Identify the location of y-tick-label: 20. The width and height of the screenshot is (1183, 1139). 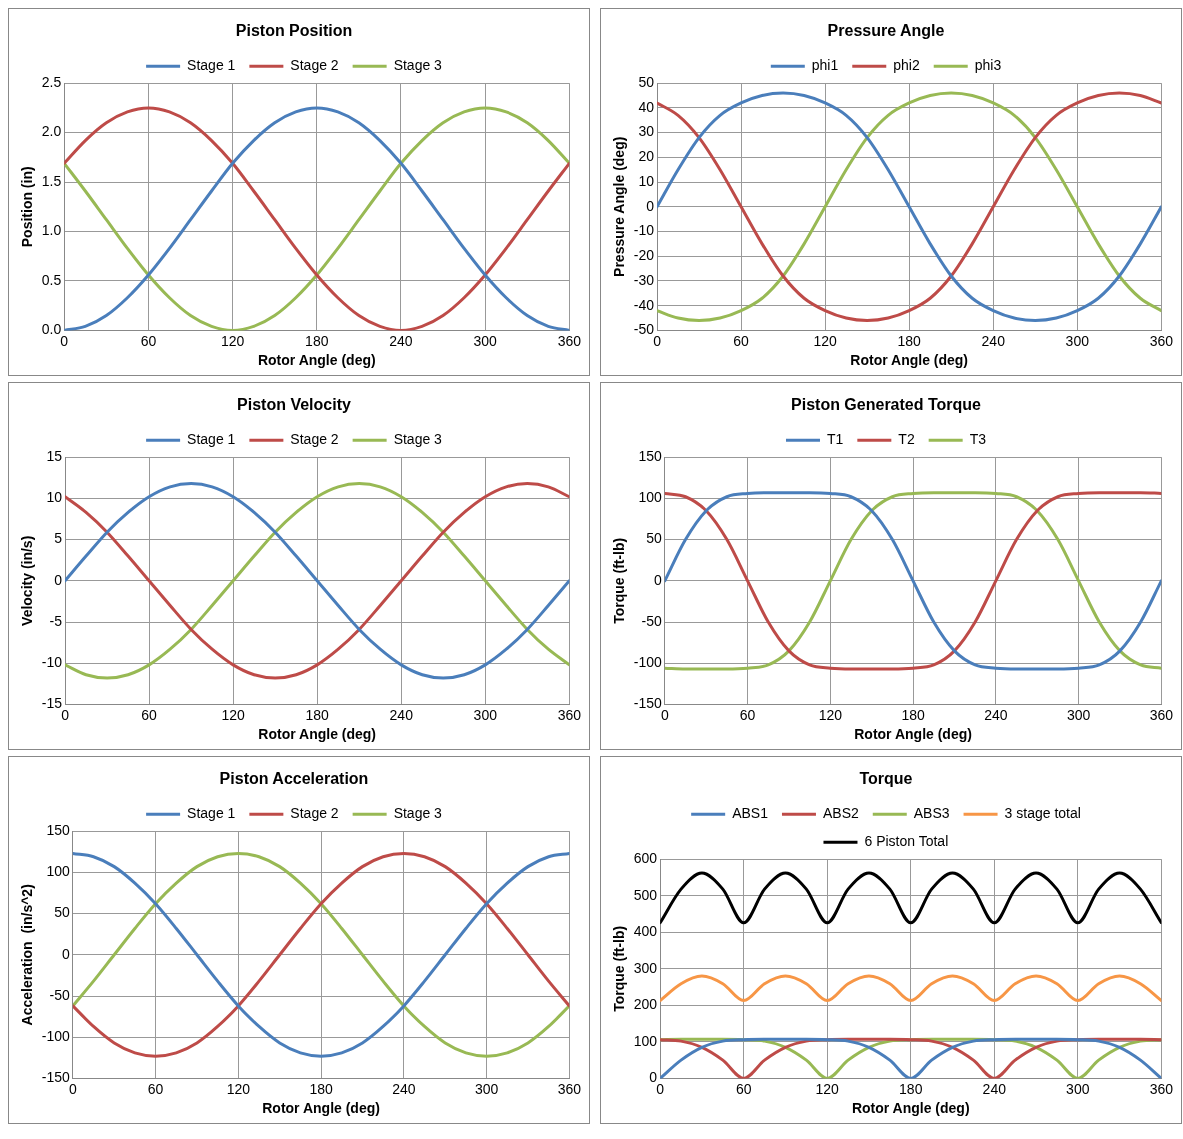
(646, 156).